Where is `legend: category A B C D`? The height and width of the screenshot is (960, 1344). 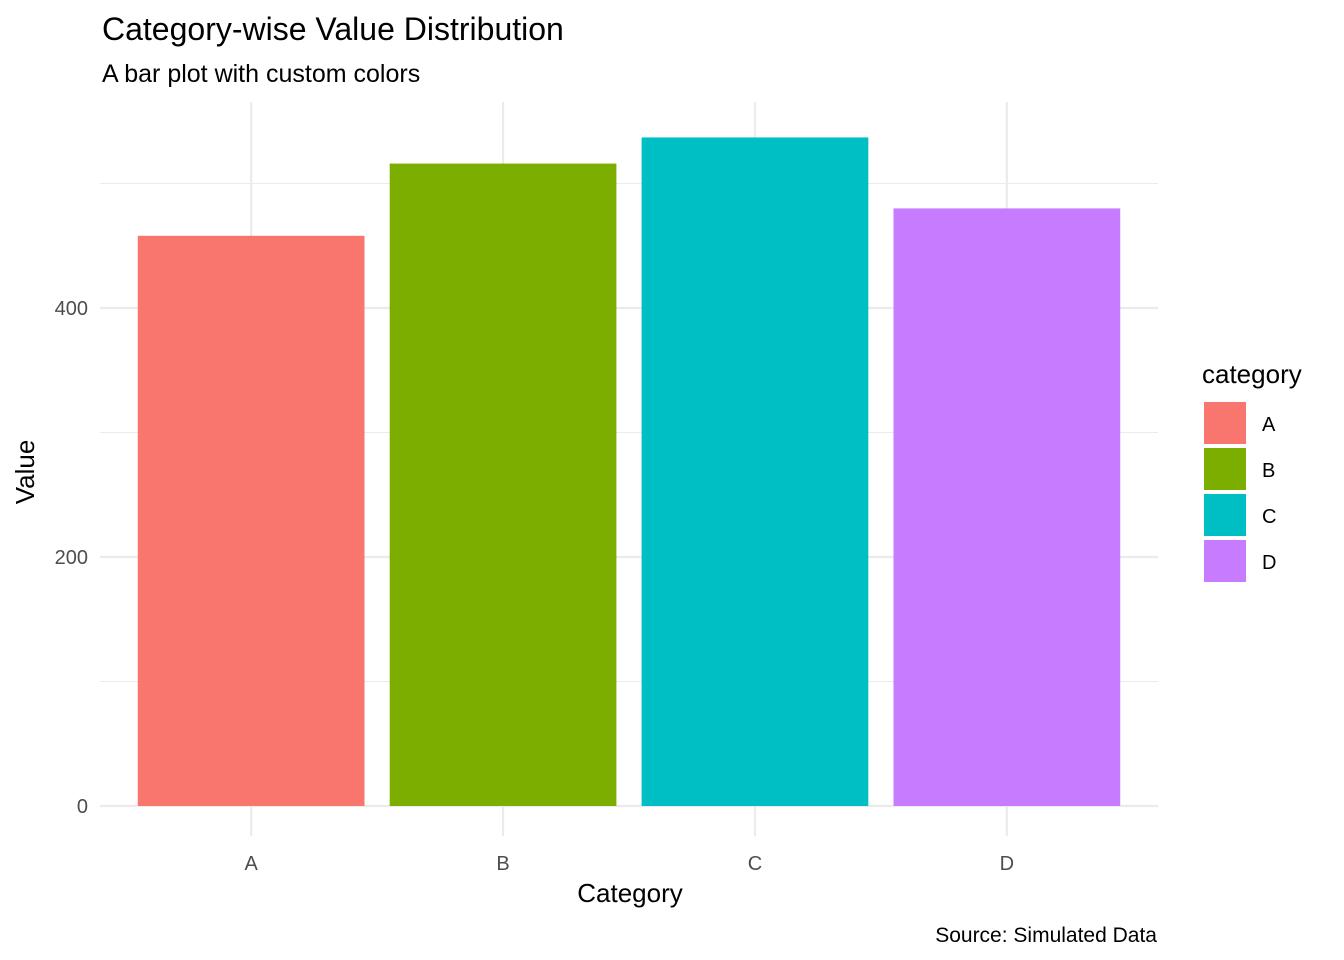 legend: category A B C D is located at coordinates (1252, 470).